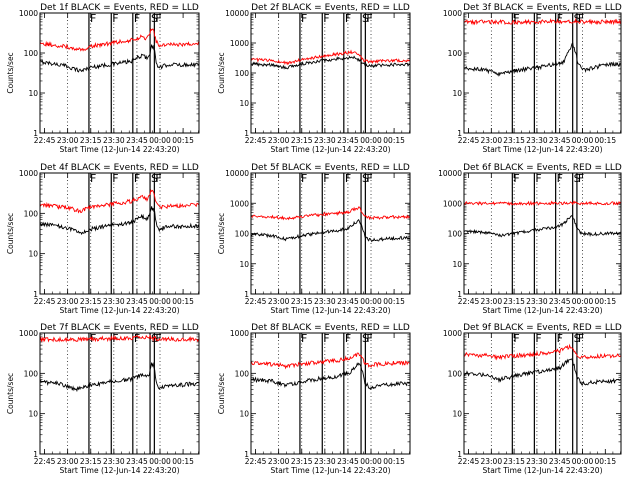 The height and width of the screenshot is (480, 640). Describe the element at coordinates (542, 8) in the screenshot. I see `panel-title: Det 3f BLACK = Events, RED = LLD` at that location.